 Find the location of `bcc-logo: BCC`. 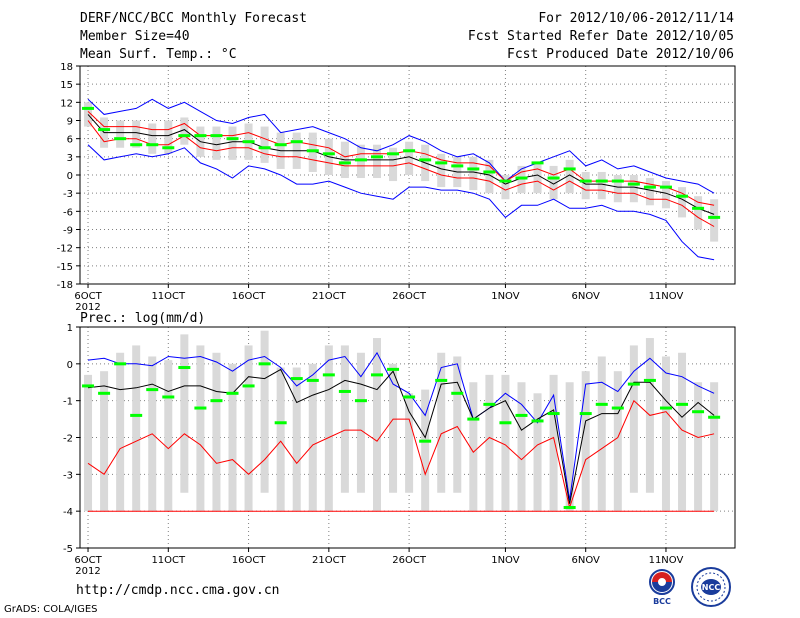

bcc-logo: BCC is located at coordinates (662, 587).